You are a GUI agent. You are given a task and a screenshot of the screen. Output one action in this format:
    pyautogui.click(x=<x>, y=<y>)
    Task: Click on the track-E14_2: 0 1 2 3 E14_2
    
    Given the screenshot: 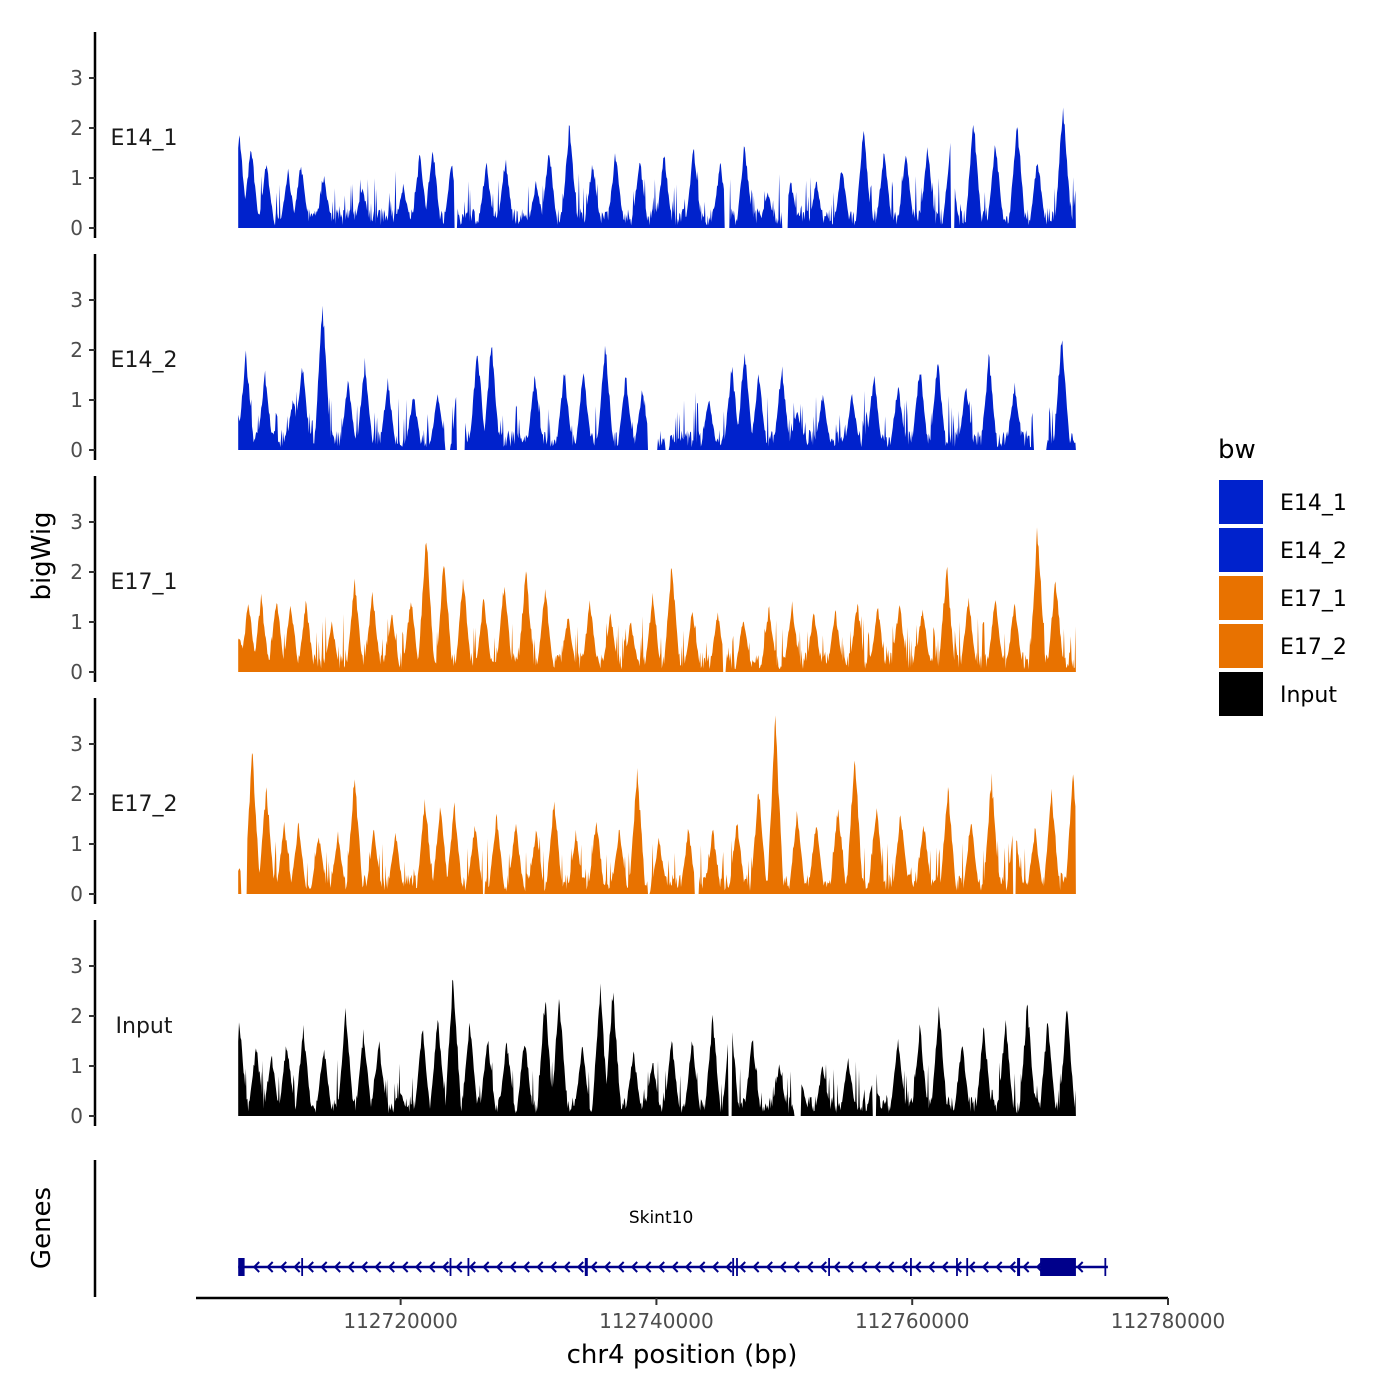 What is the action you would take?
    pyautogui.click(x=573, y=358)
    